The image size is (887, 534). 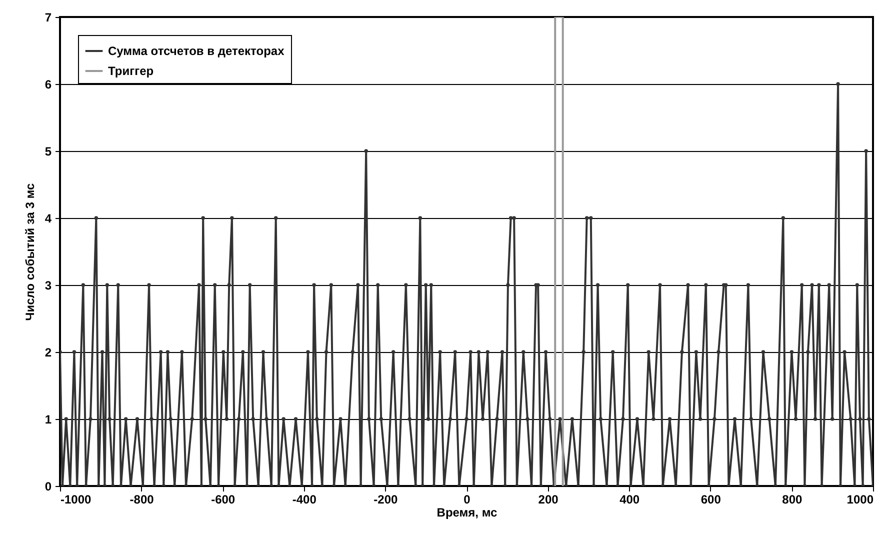 What do you see at coordinates (48, 285) in the screenshot?
I see `y-tick-label: 3` at bounding box center [48, 285].